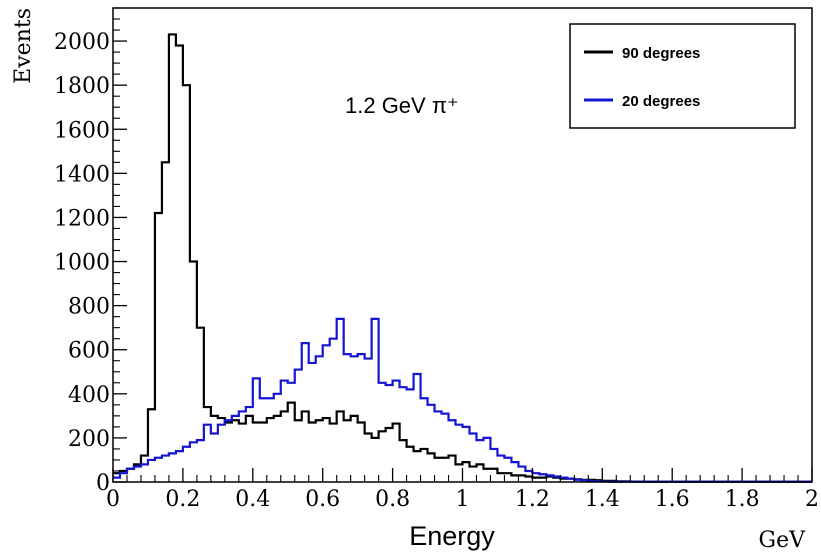 This screenshot has height=556, width=821. Describe the element at coordinates (89, 395) in the screenshot. I see `y-tick-label: 400` at that location.